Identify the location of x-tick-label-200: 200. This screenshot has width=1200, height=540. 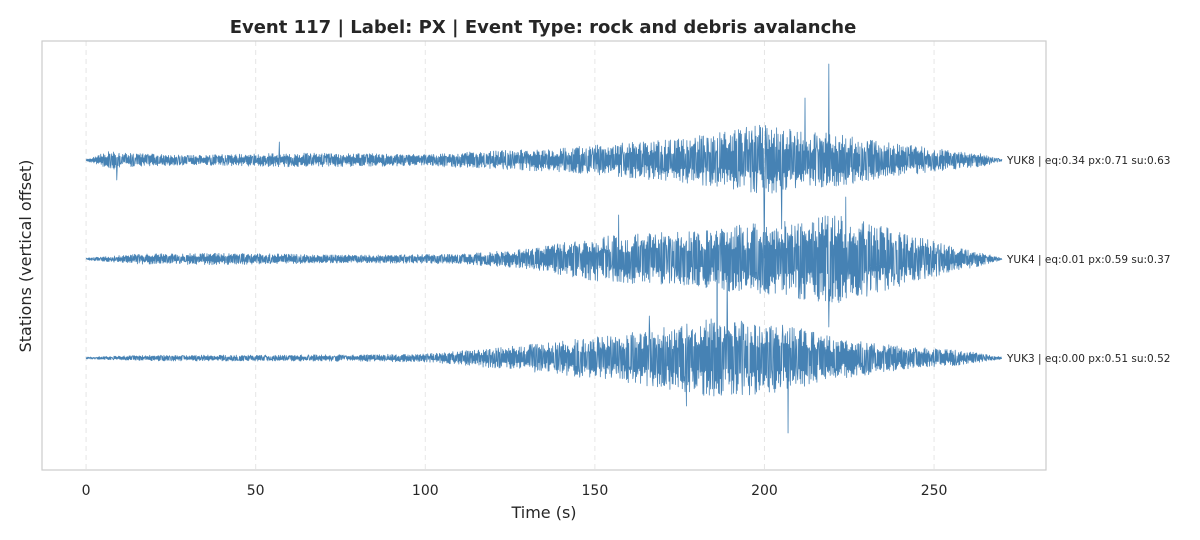
(764, 491).